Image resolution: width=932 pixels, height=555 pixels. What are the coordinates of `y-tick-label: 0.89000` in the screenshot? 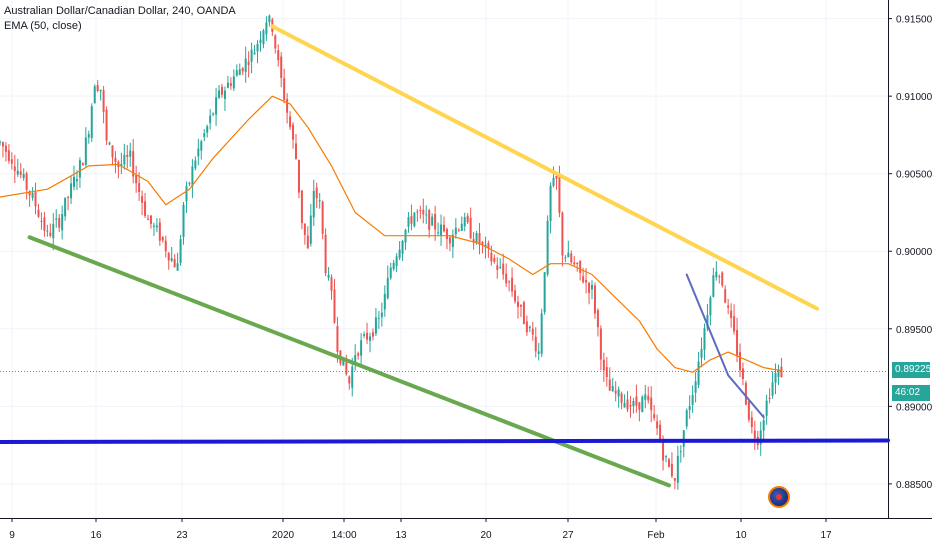 It's located at (914, 407).